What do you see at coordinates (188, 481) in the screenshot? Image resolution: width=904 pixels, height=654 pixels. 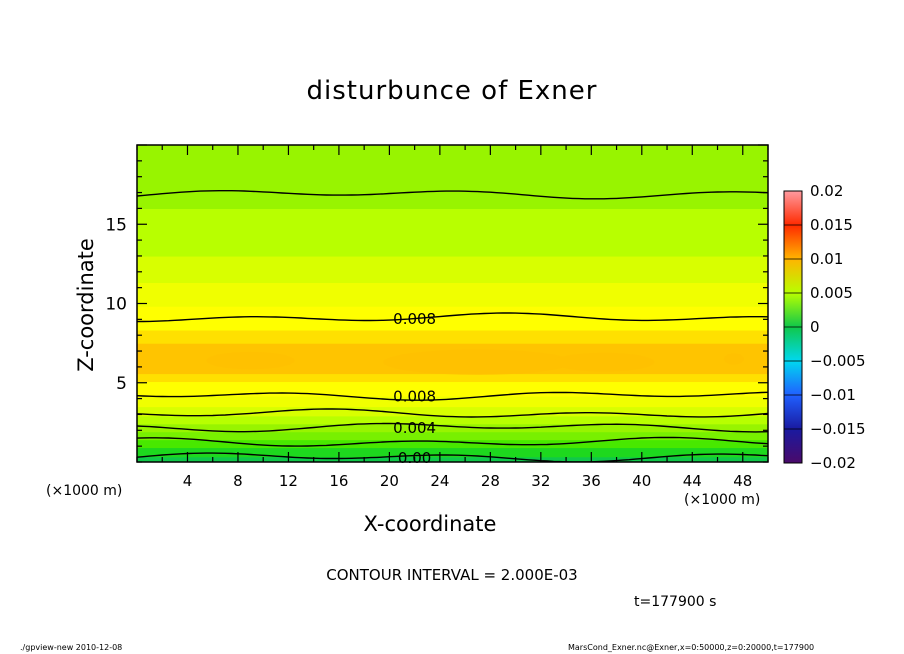 I see `x-tick-label: 4` at bounding box center [188, 481].